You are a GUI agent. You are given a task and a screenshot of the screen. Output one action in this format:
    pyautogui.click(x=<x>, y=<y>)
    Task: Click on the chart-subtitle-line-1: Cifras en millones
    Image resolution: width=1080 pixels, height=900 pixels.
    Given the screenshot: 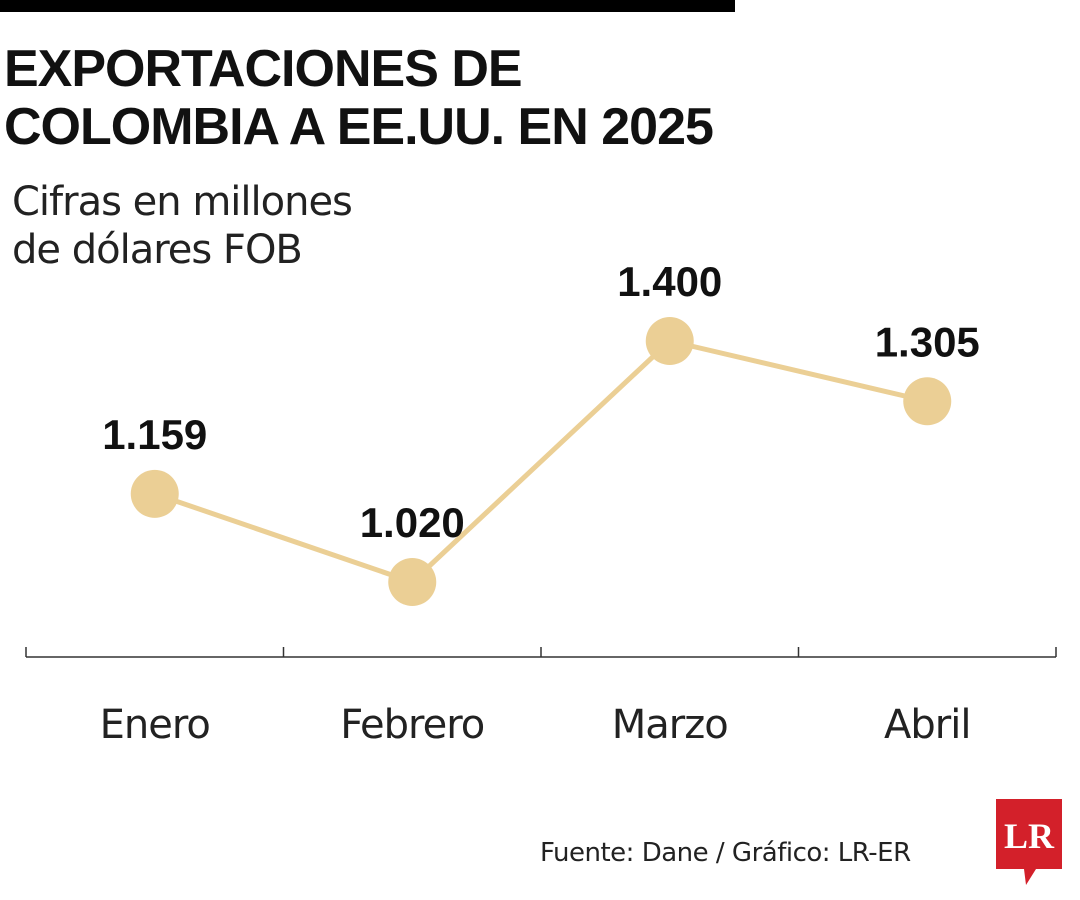 What is the action you would take?
    pyautogui.click(x=182, y=202)
    